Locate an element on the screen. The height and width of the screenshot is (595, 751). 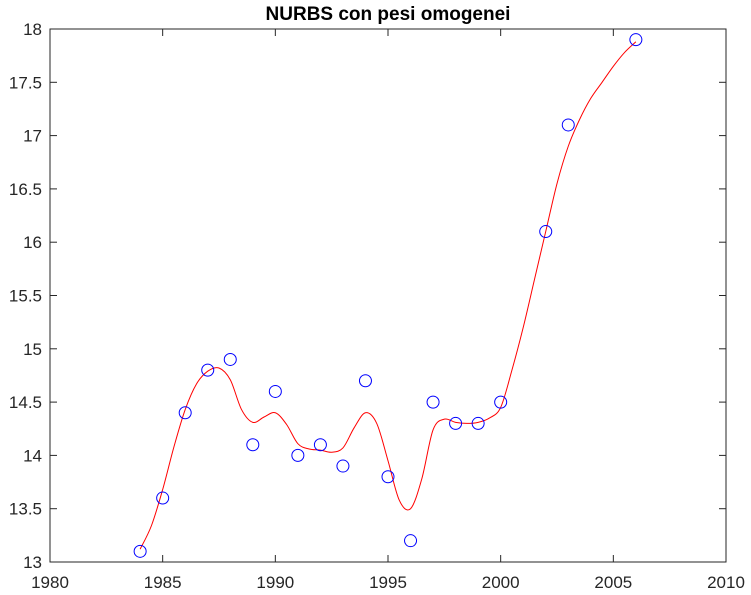
x-tick-label: 1995 is located at coordinates (388, 582).